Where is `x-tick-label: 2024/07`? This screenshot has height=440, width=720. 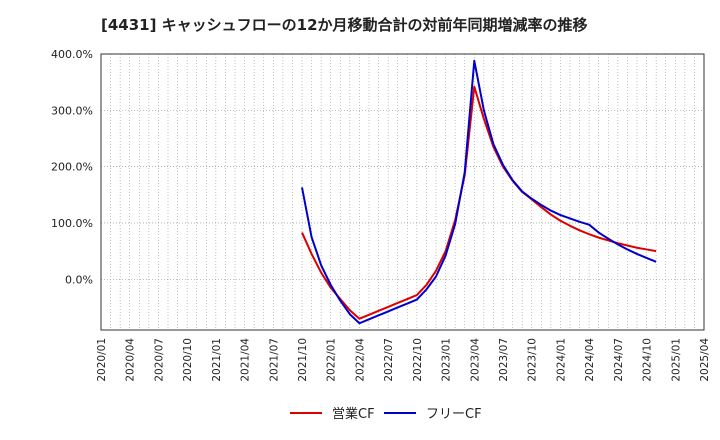
x-tick-label: 2024/07 is located at coordinates (619, 360).